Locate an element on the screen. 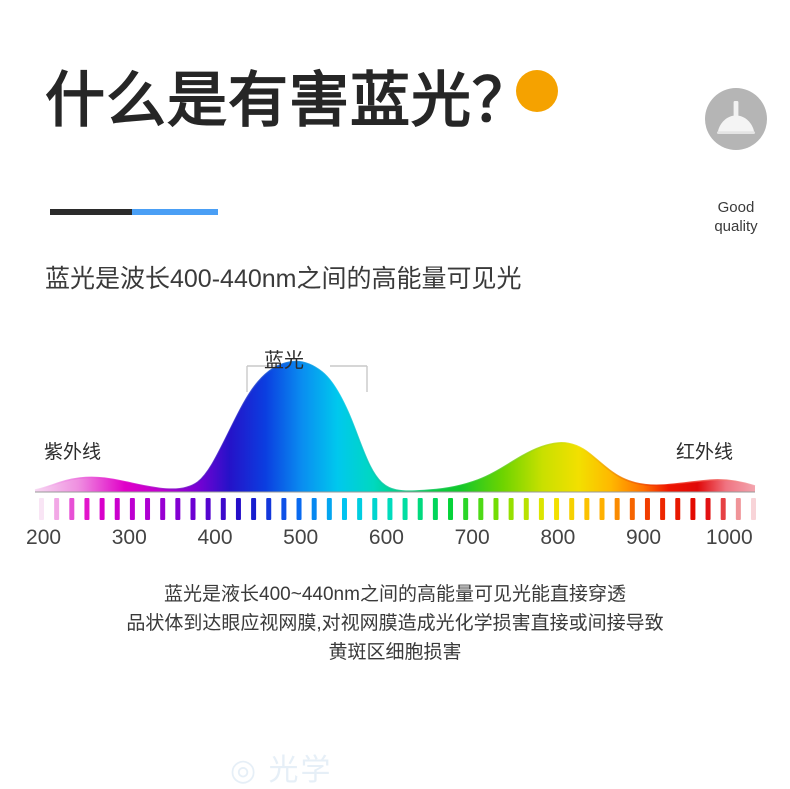 This screenshot has width=790, height=789. spectrum-tick-bar is located at coordinates (397, 509).